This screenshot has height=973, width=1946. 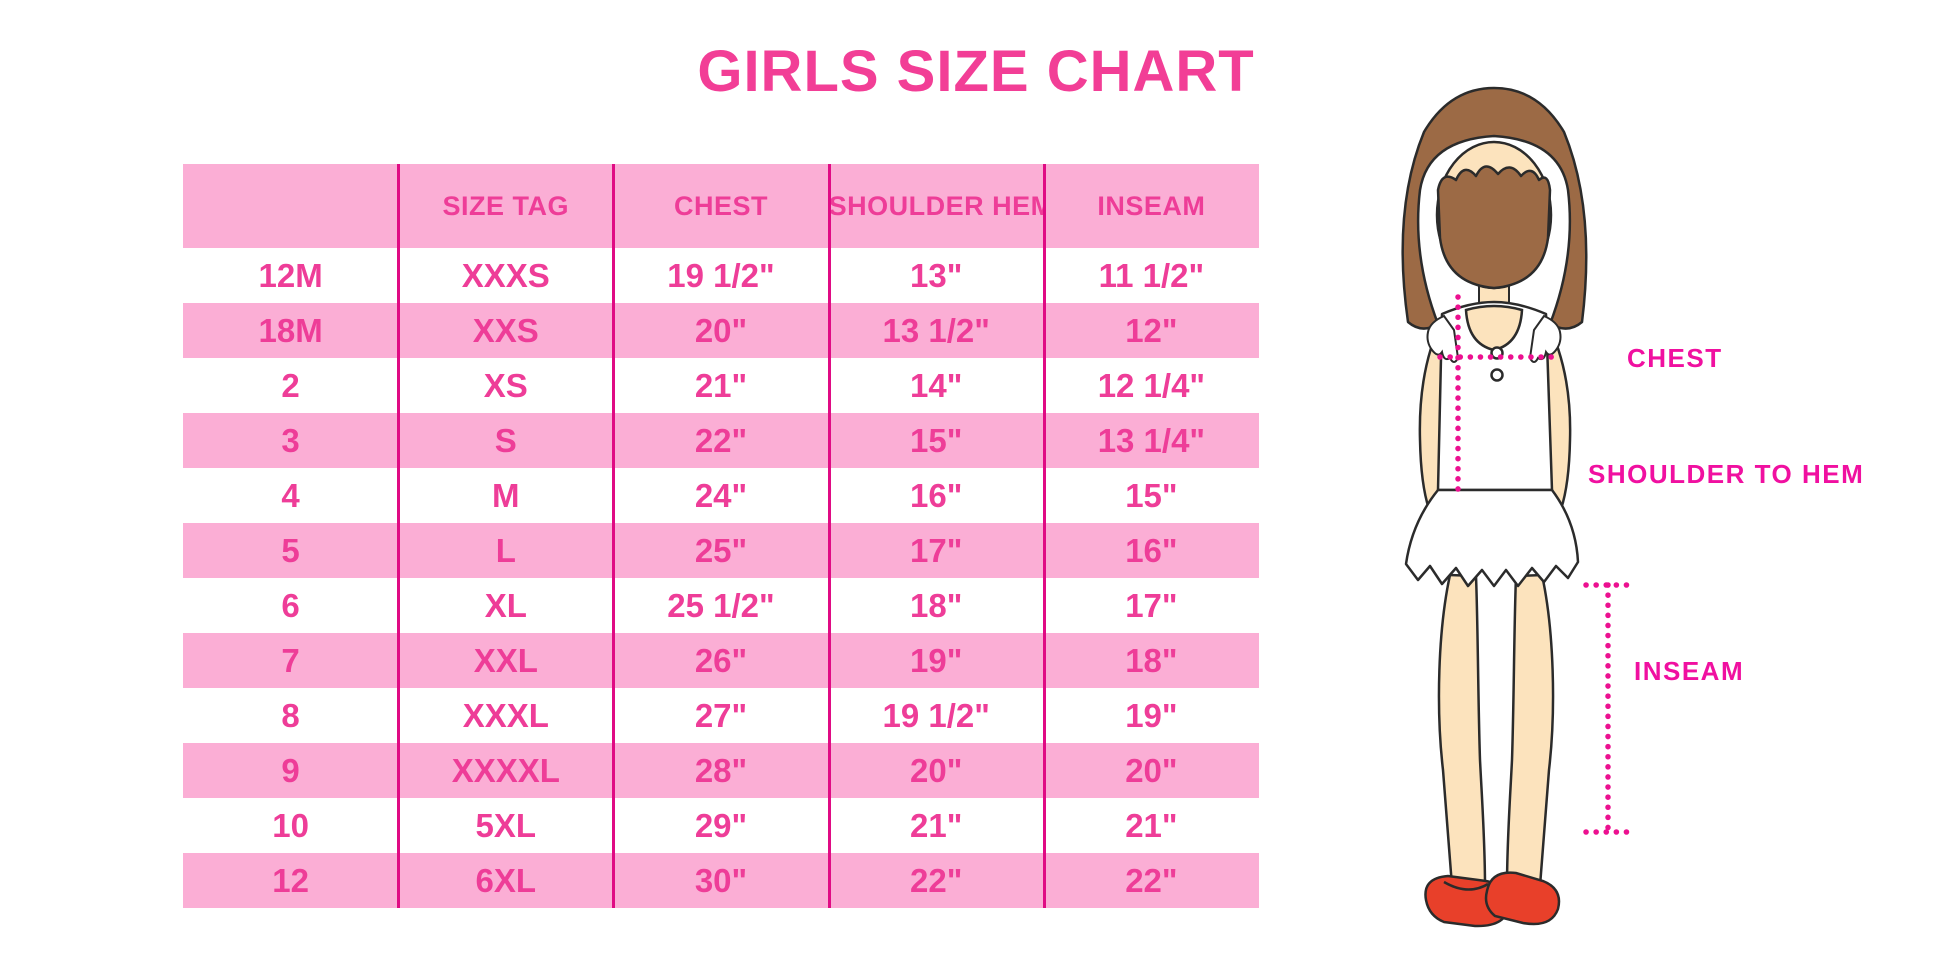 What do you see at coordinates (1151, 330) in the screenshot?
I see `table-cell: 12"` at bounding box center [1151, 330].